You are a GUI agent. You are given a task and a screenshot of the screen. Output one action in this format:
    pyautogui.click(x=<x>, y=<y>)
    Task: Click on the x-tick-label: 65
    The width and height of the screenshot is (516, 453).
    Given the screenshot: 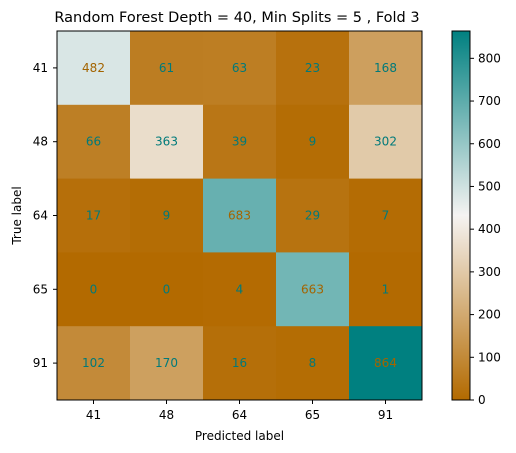 What is the action you would take?
    pyautogui.click(x=312, y=415)
    